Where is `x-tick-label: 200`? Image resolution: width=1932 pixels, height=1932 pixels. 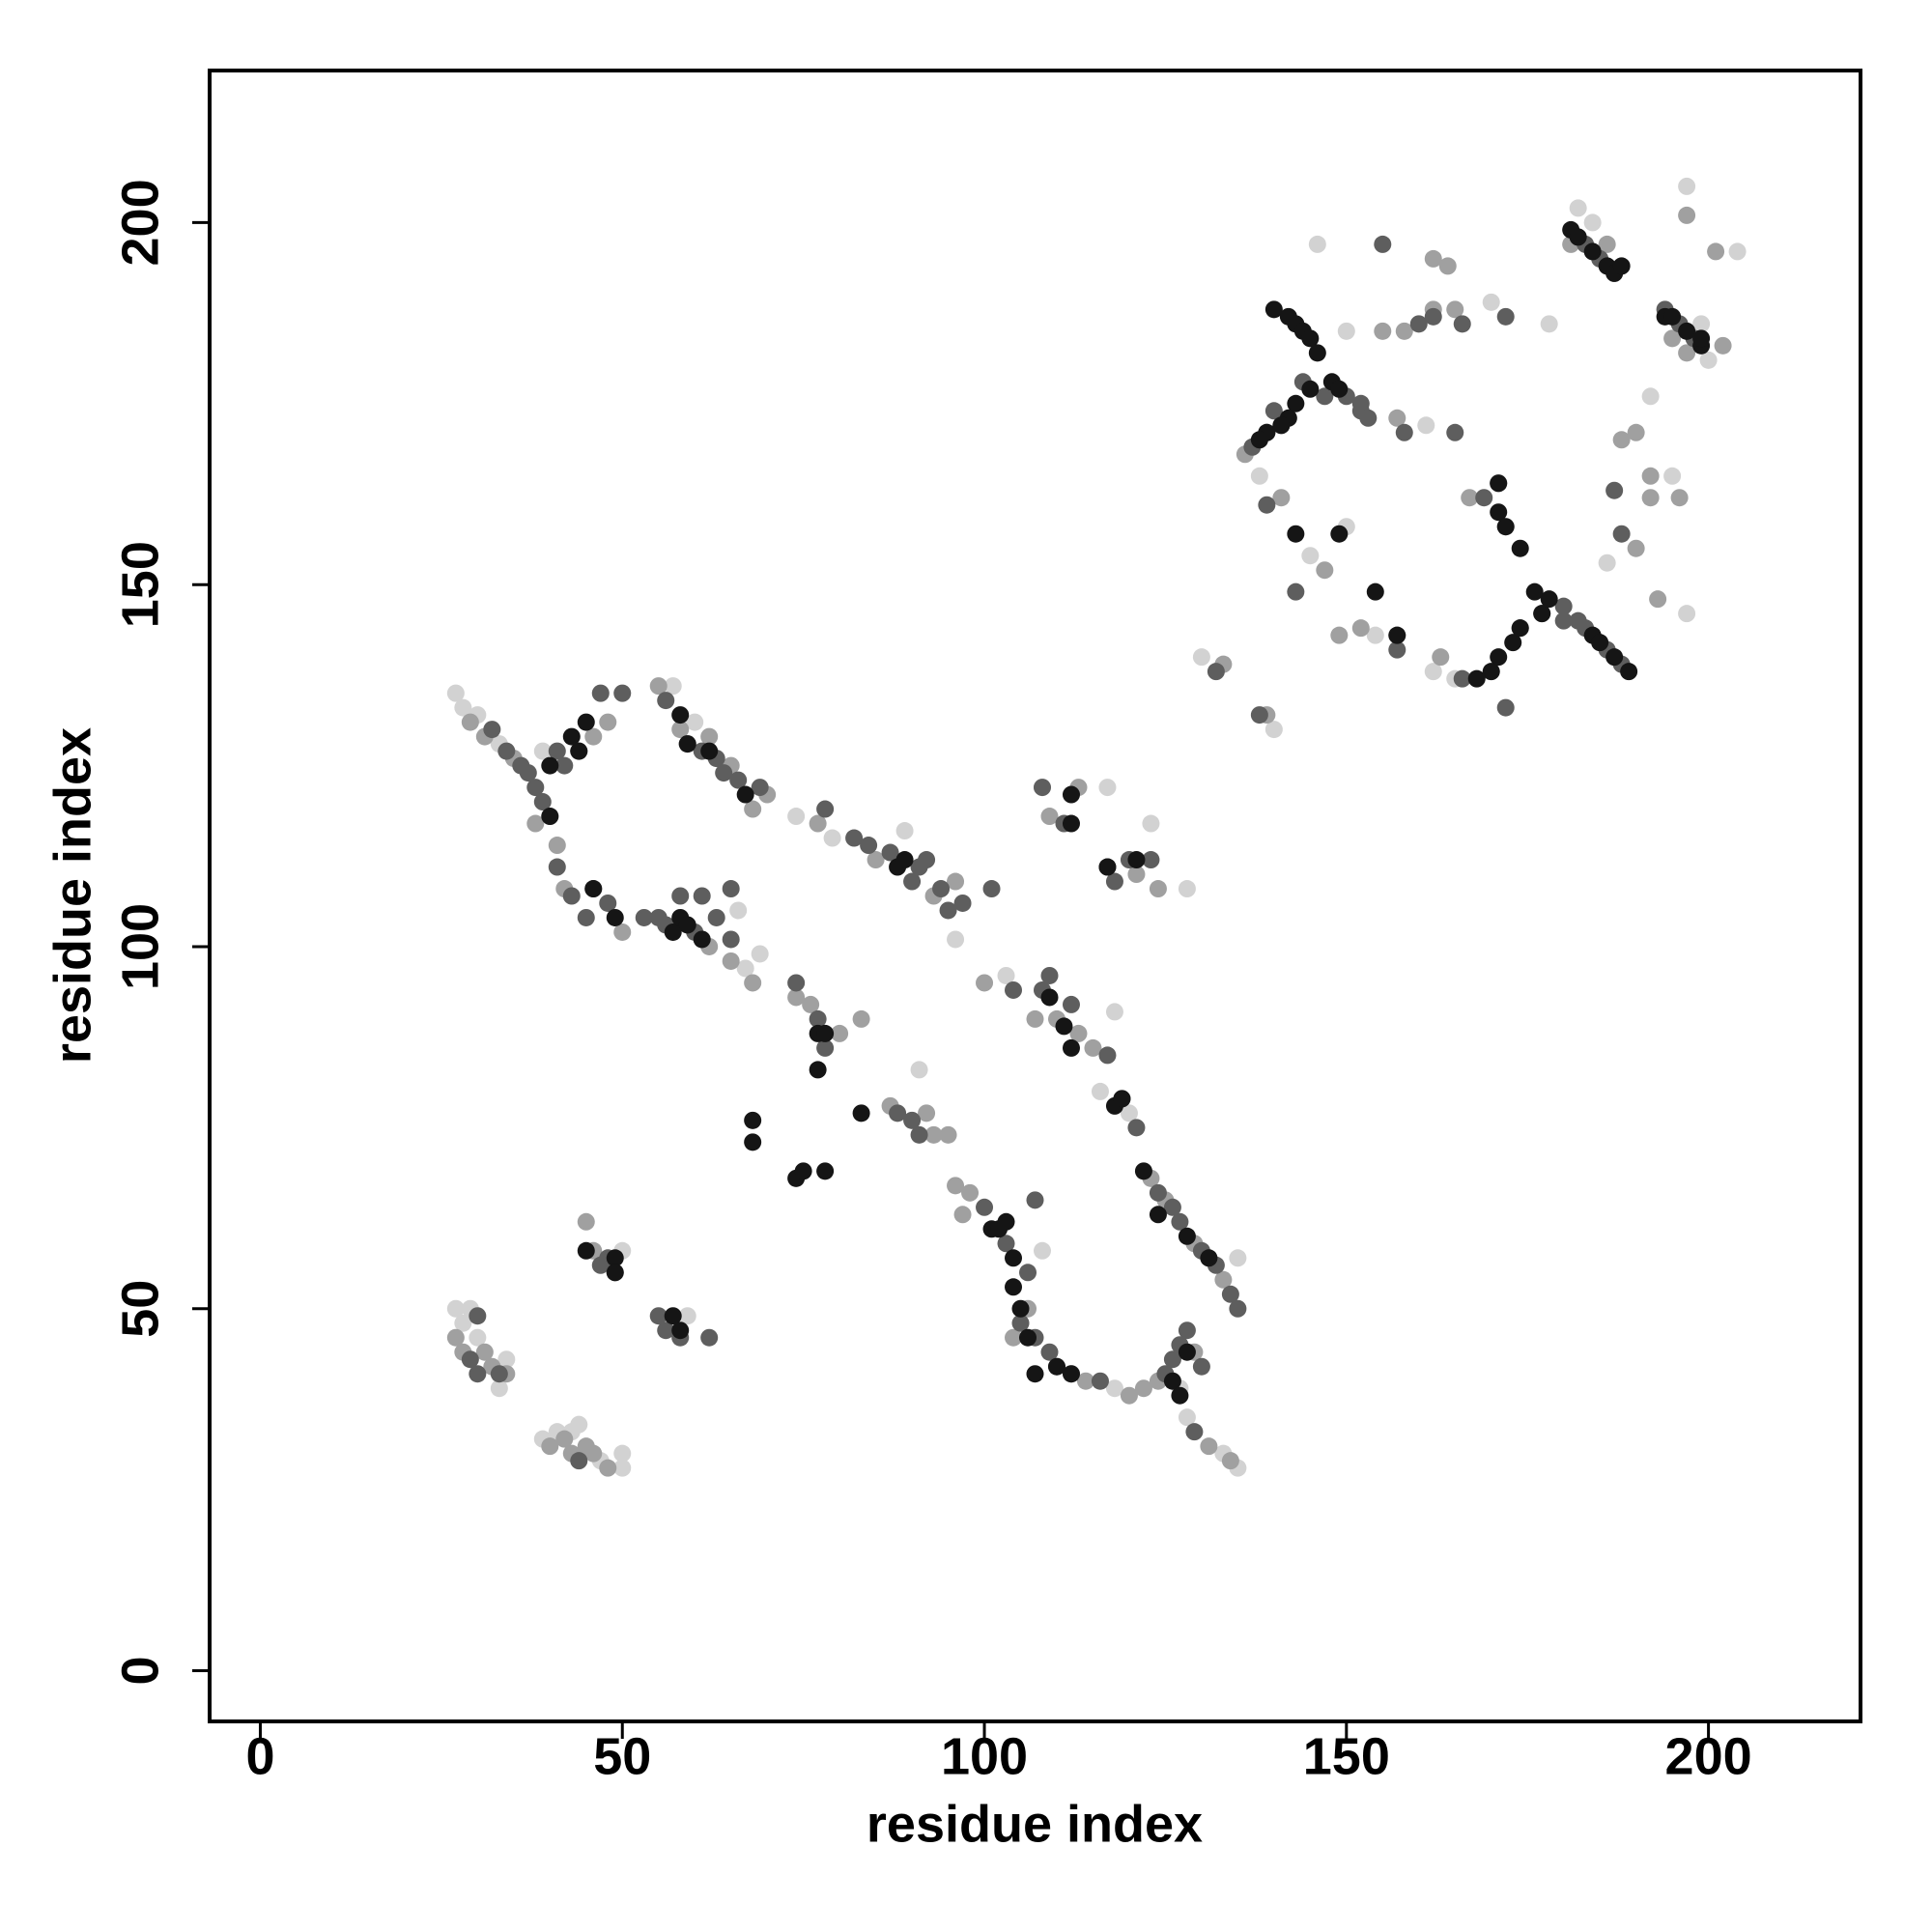
x-tick-label: 200 is located at coordinates (1708, 1756).